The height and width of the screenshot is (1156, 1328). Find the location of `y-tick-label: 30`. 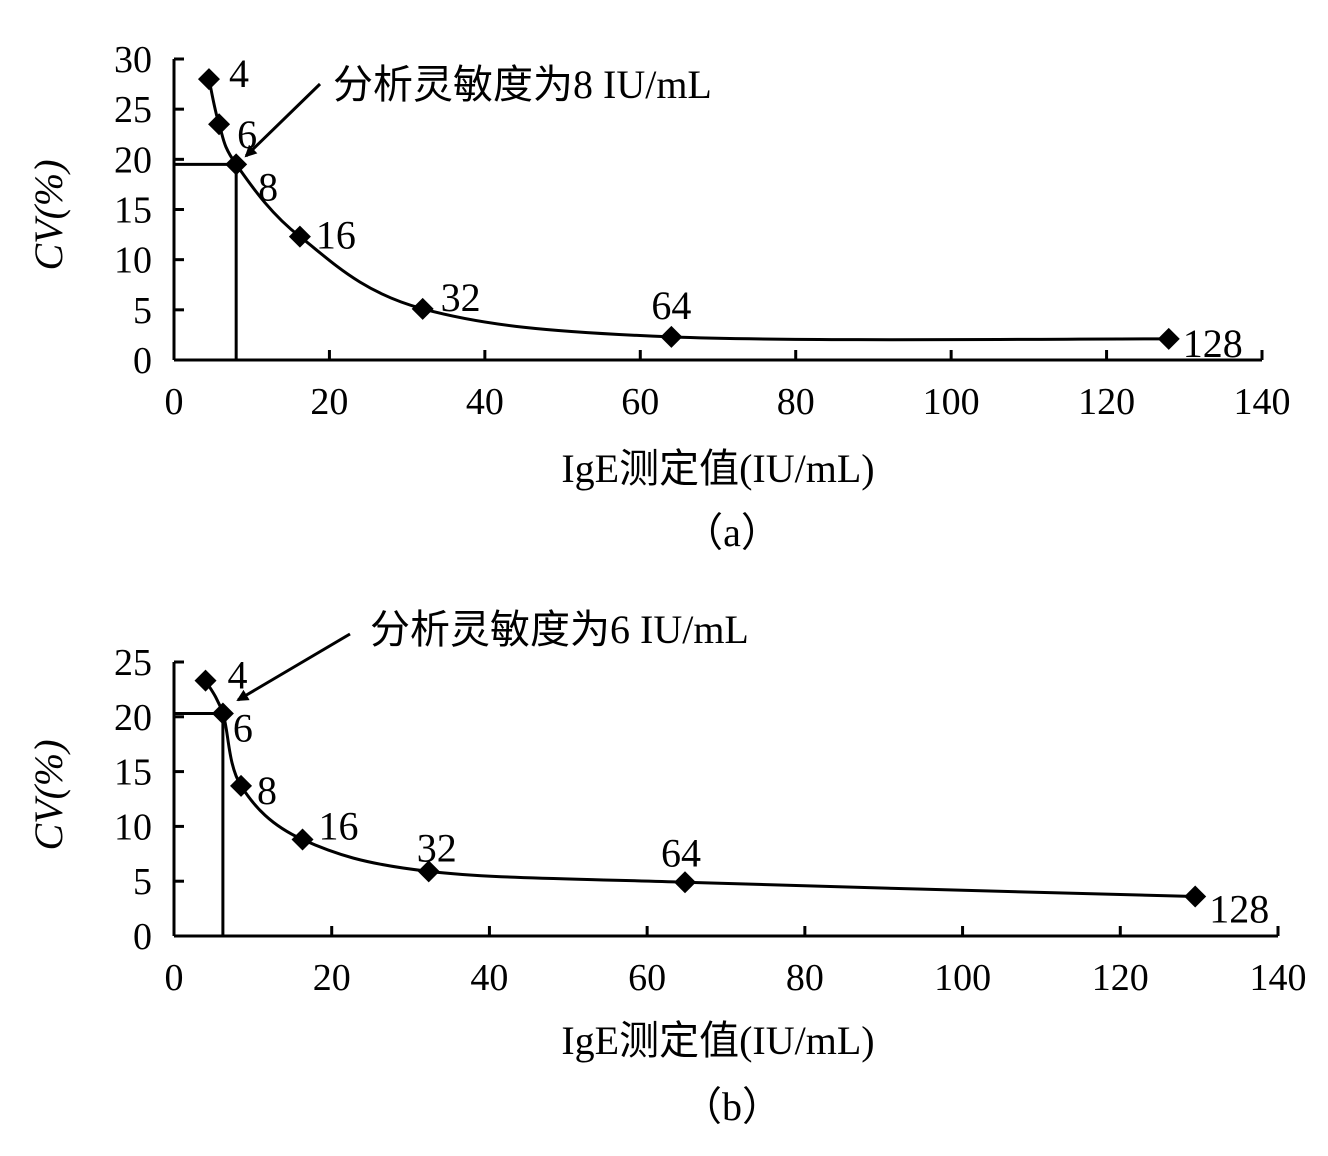

y-tick-label: 30 is located at coordinates (133, 60).